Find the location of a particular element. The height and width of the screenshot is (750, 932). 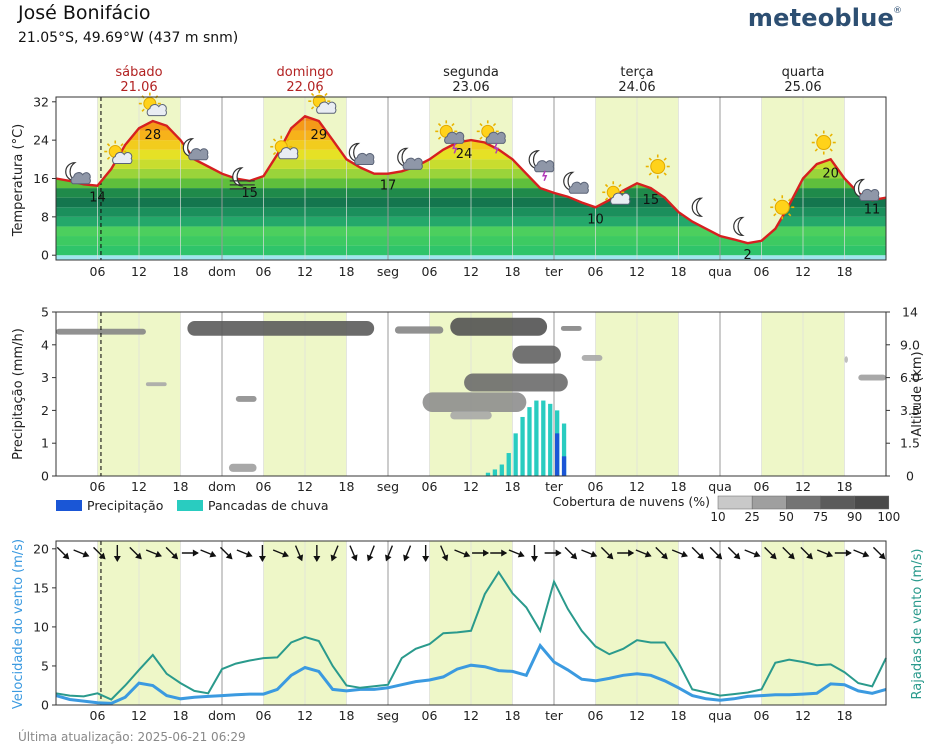

y-tick-label: 9.0 is located at coordinates (910, 344).